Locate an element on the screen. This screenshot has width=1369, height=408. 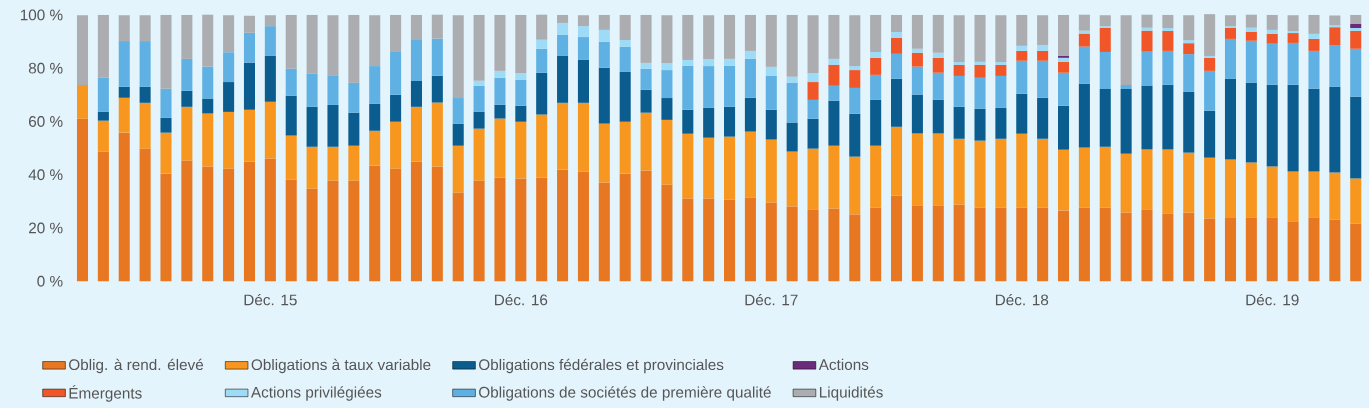
y-tick-label: 40 % is located at coordinates (45, 175).